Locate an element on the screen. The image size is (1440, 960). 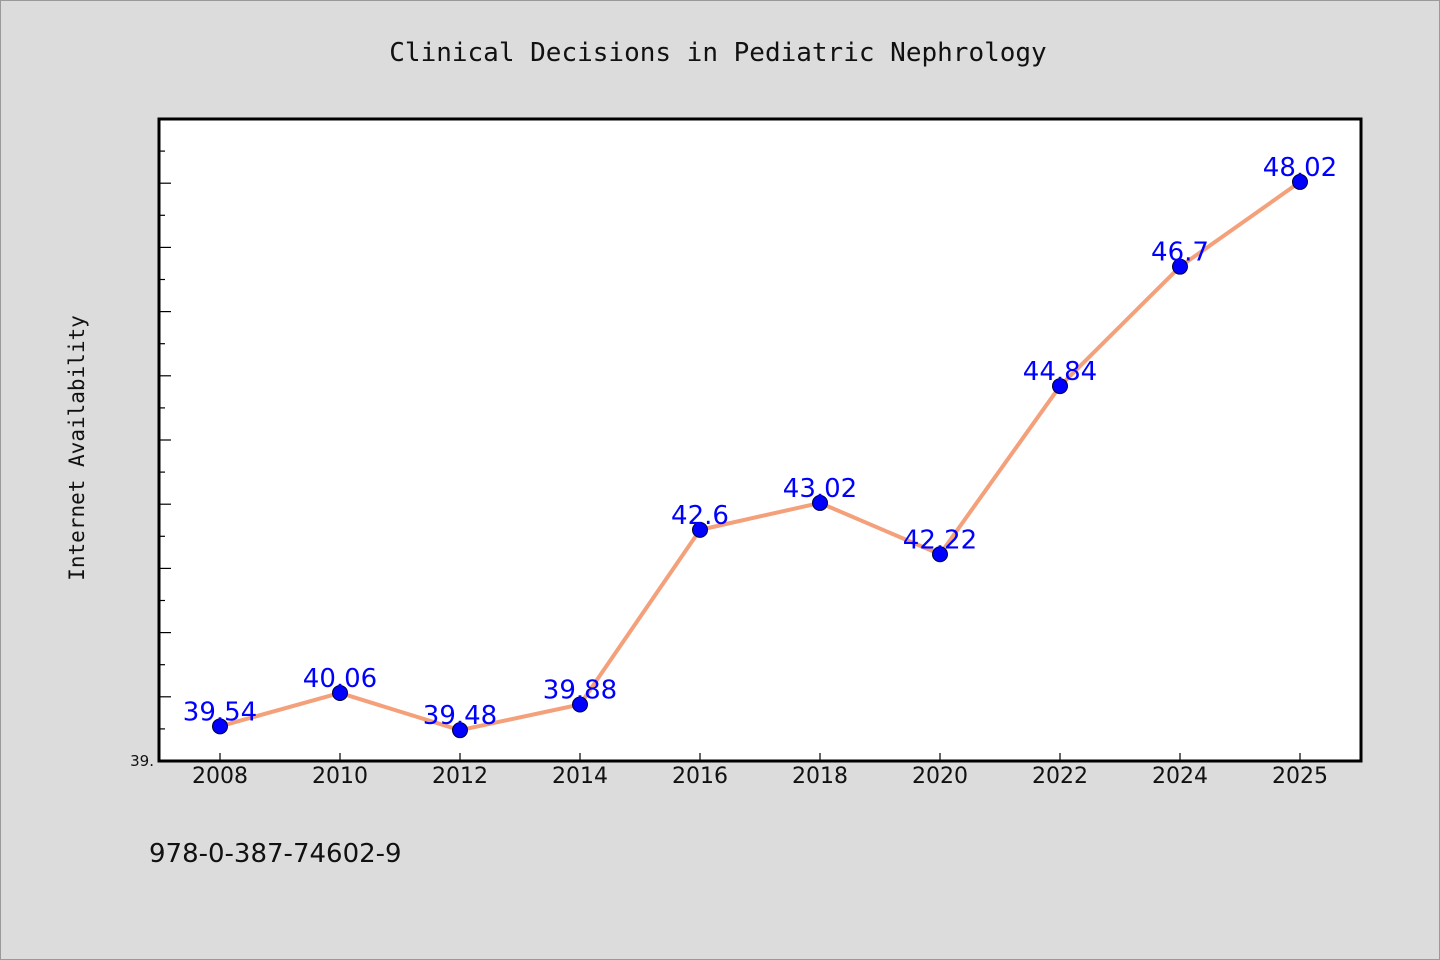
x-tick-label: 2025 is located at coordinates (1300, 776).